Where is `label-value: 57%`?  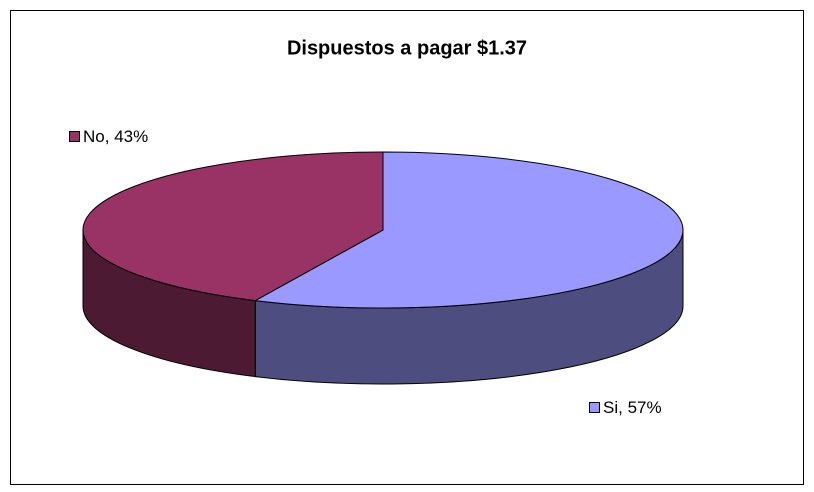 label-value: 57% is located at coordinates (645, 407).